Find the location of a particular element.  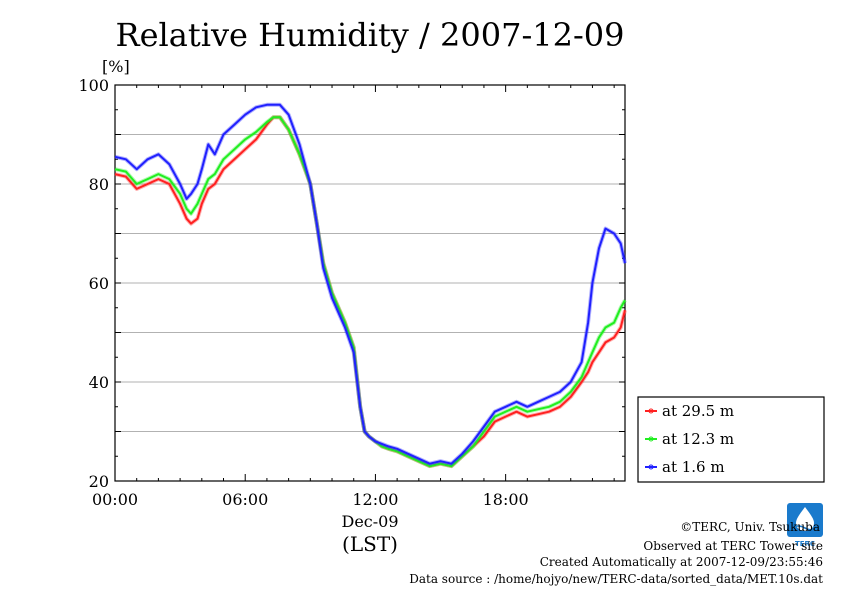

legend: at 29.5 m at 12.3 m at 1.6 m is located at coordinates (731, 439).